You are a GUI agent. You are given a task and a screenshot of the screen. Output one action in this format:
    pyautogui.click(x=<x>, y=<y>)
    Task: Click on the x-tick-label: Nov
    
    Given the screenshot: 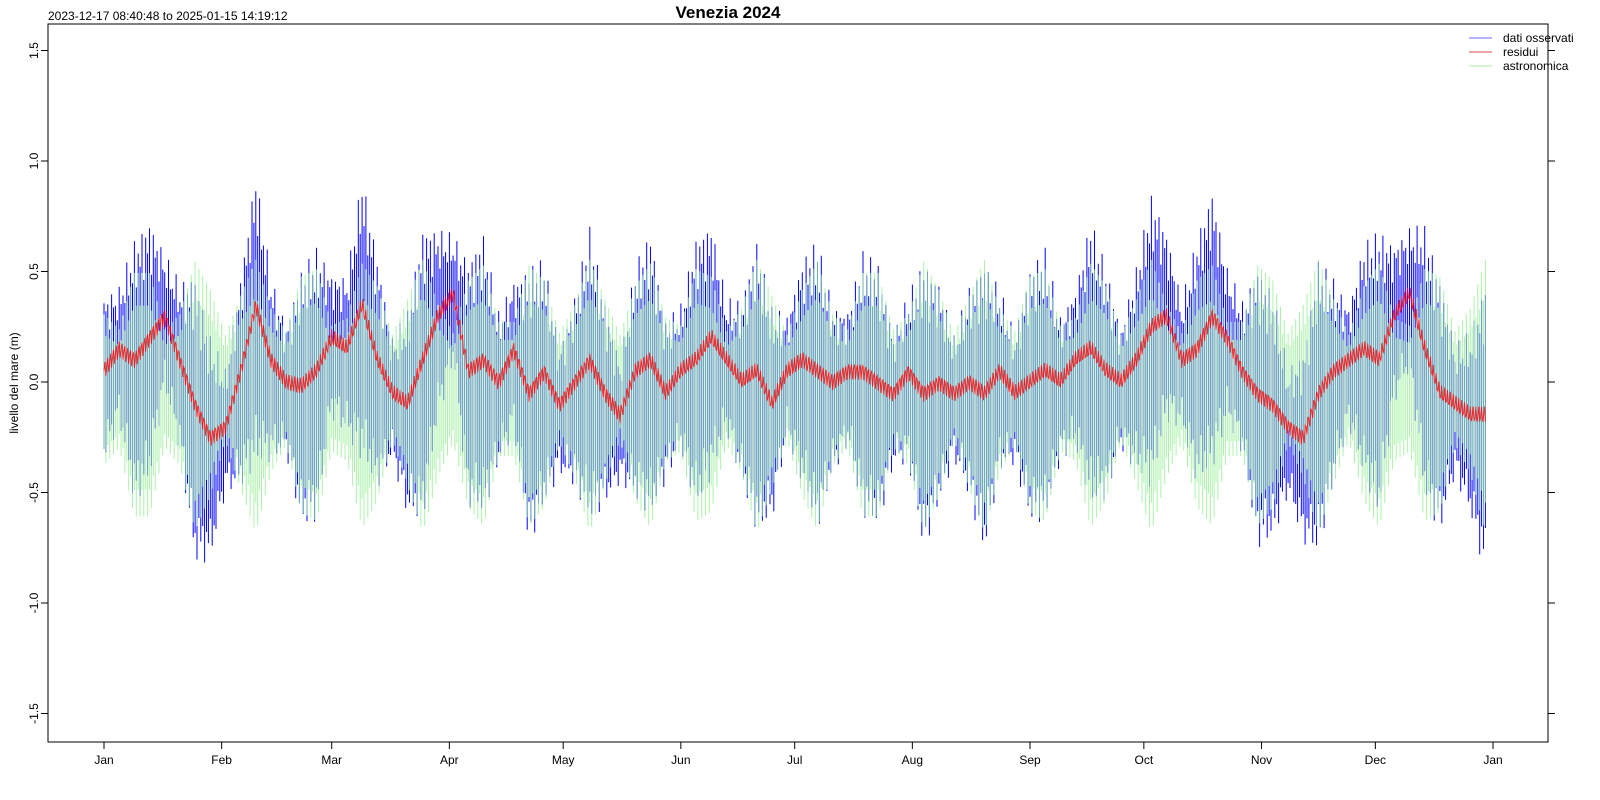 What is the action you would take?
    pyautogui.click(x=1261, y=760)
    